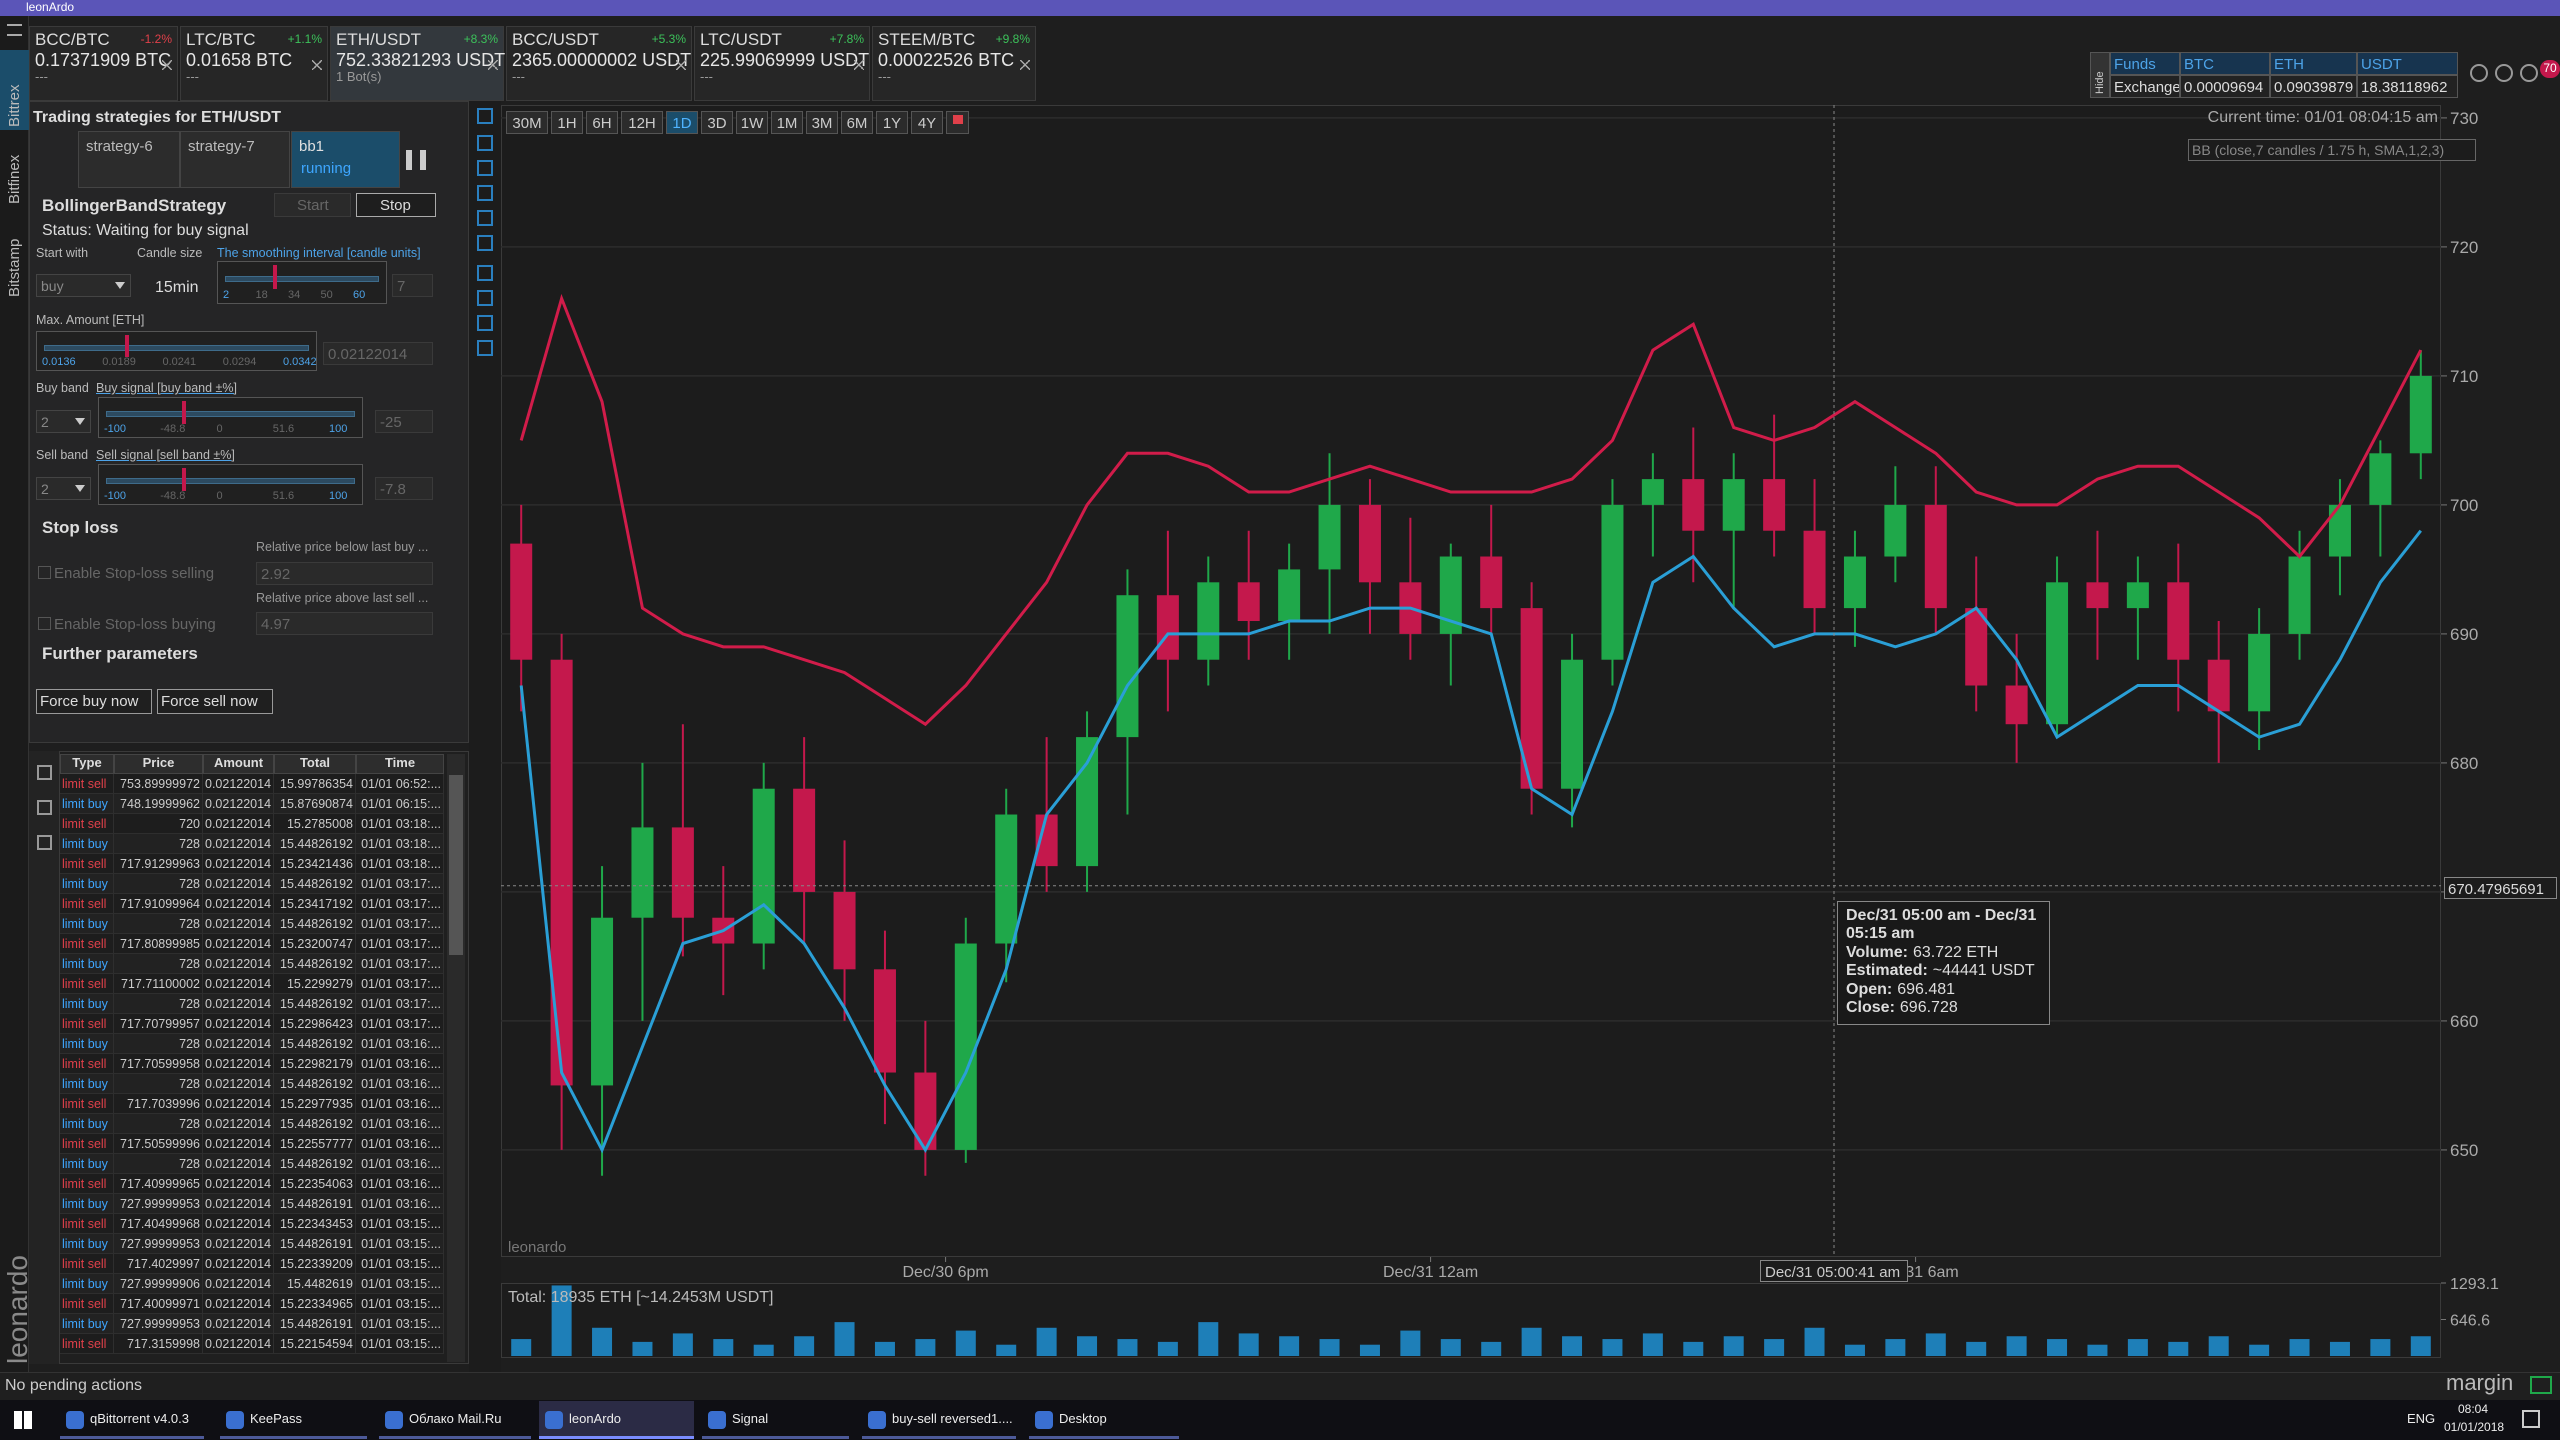 The image size is (2560, 1440). I want to click on taskbar-label: KeePass, so click(276, 1419).